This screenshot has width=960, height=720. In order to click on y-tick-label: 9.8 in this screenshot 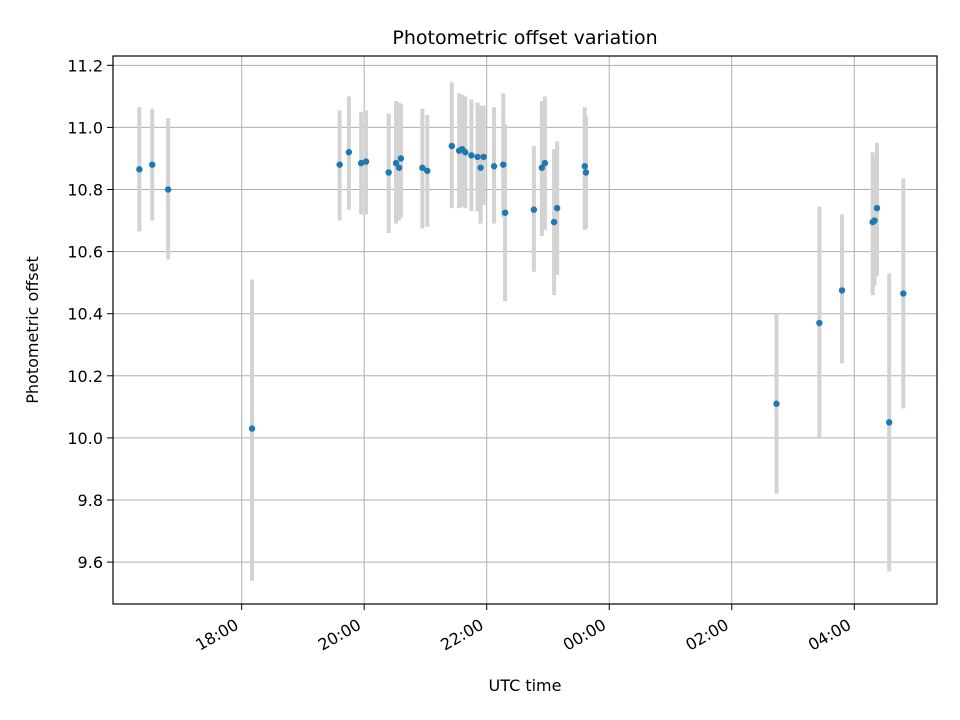, I will do `click(90, 500)`.